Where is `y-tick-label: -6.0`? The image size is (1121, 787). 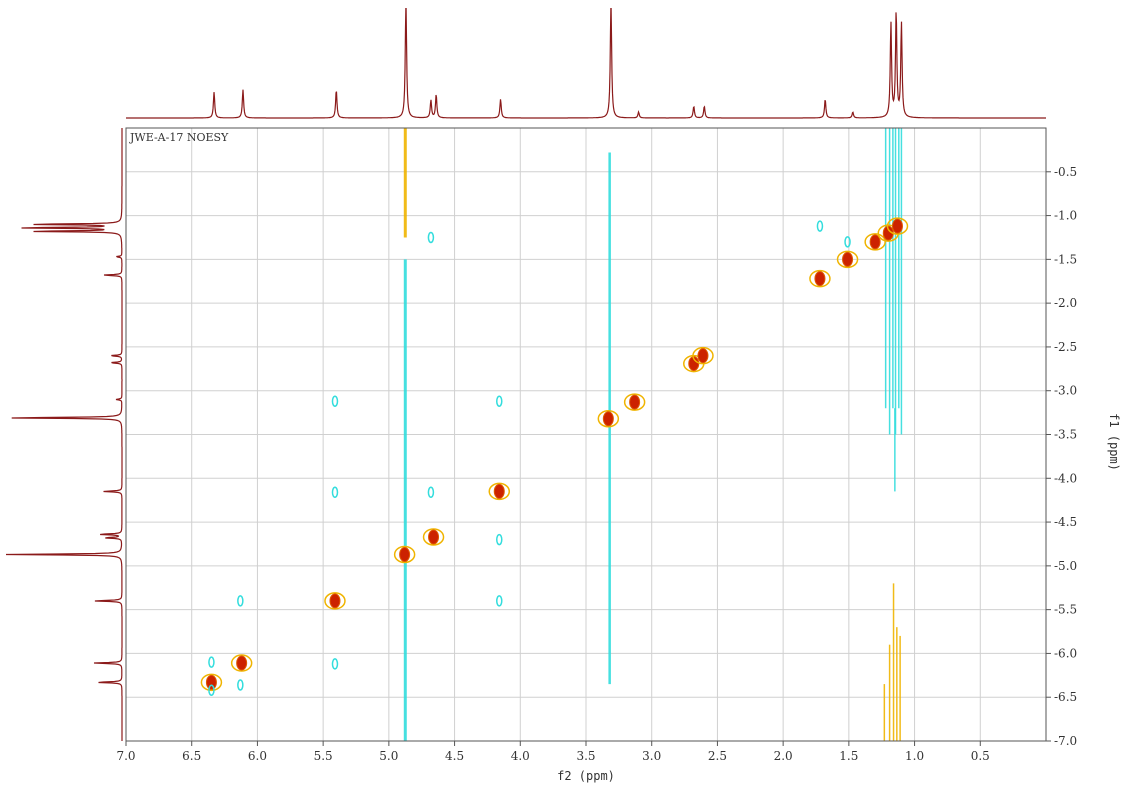
y-tick-label: -6.0 is located at coordinates (1065, 653).